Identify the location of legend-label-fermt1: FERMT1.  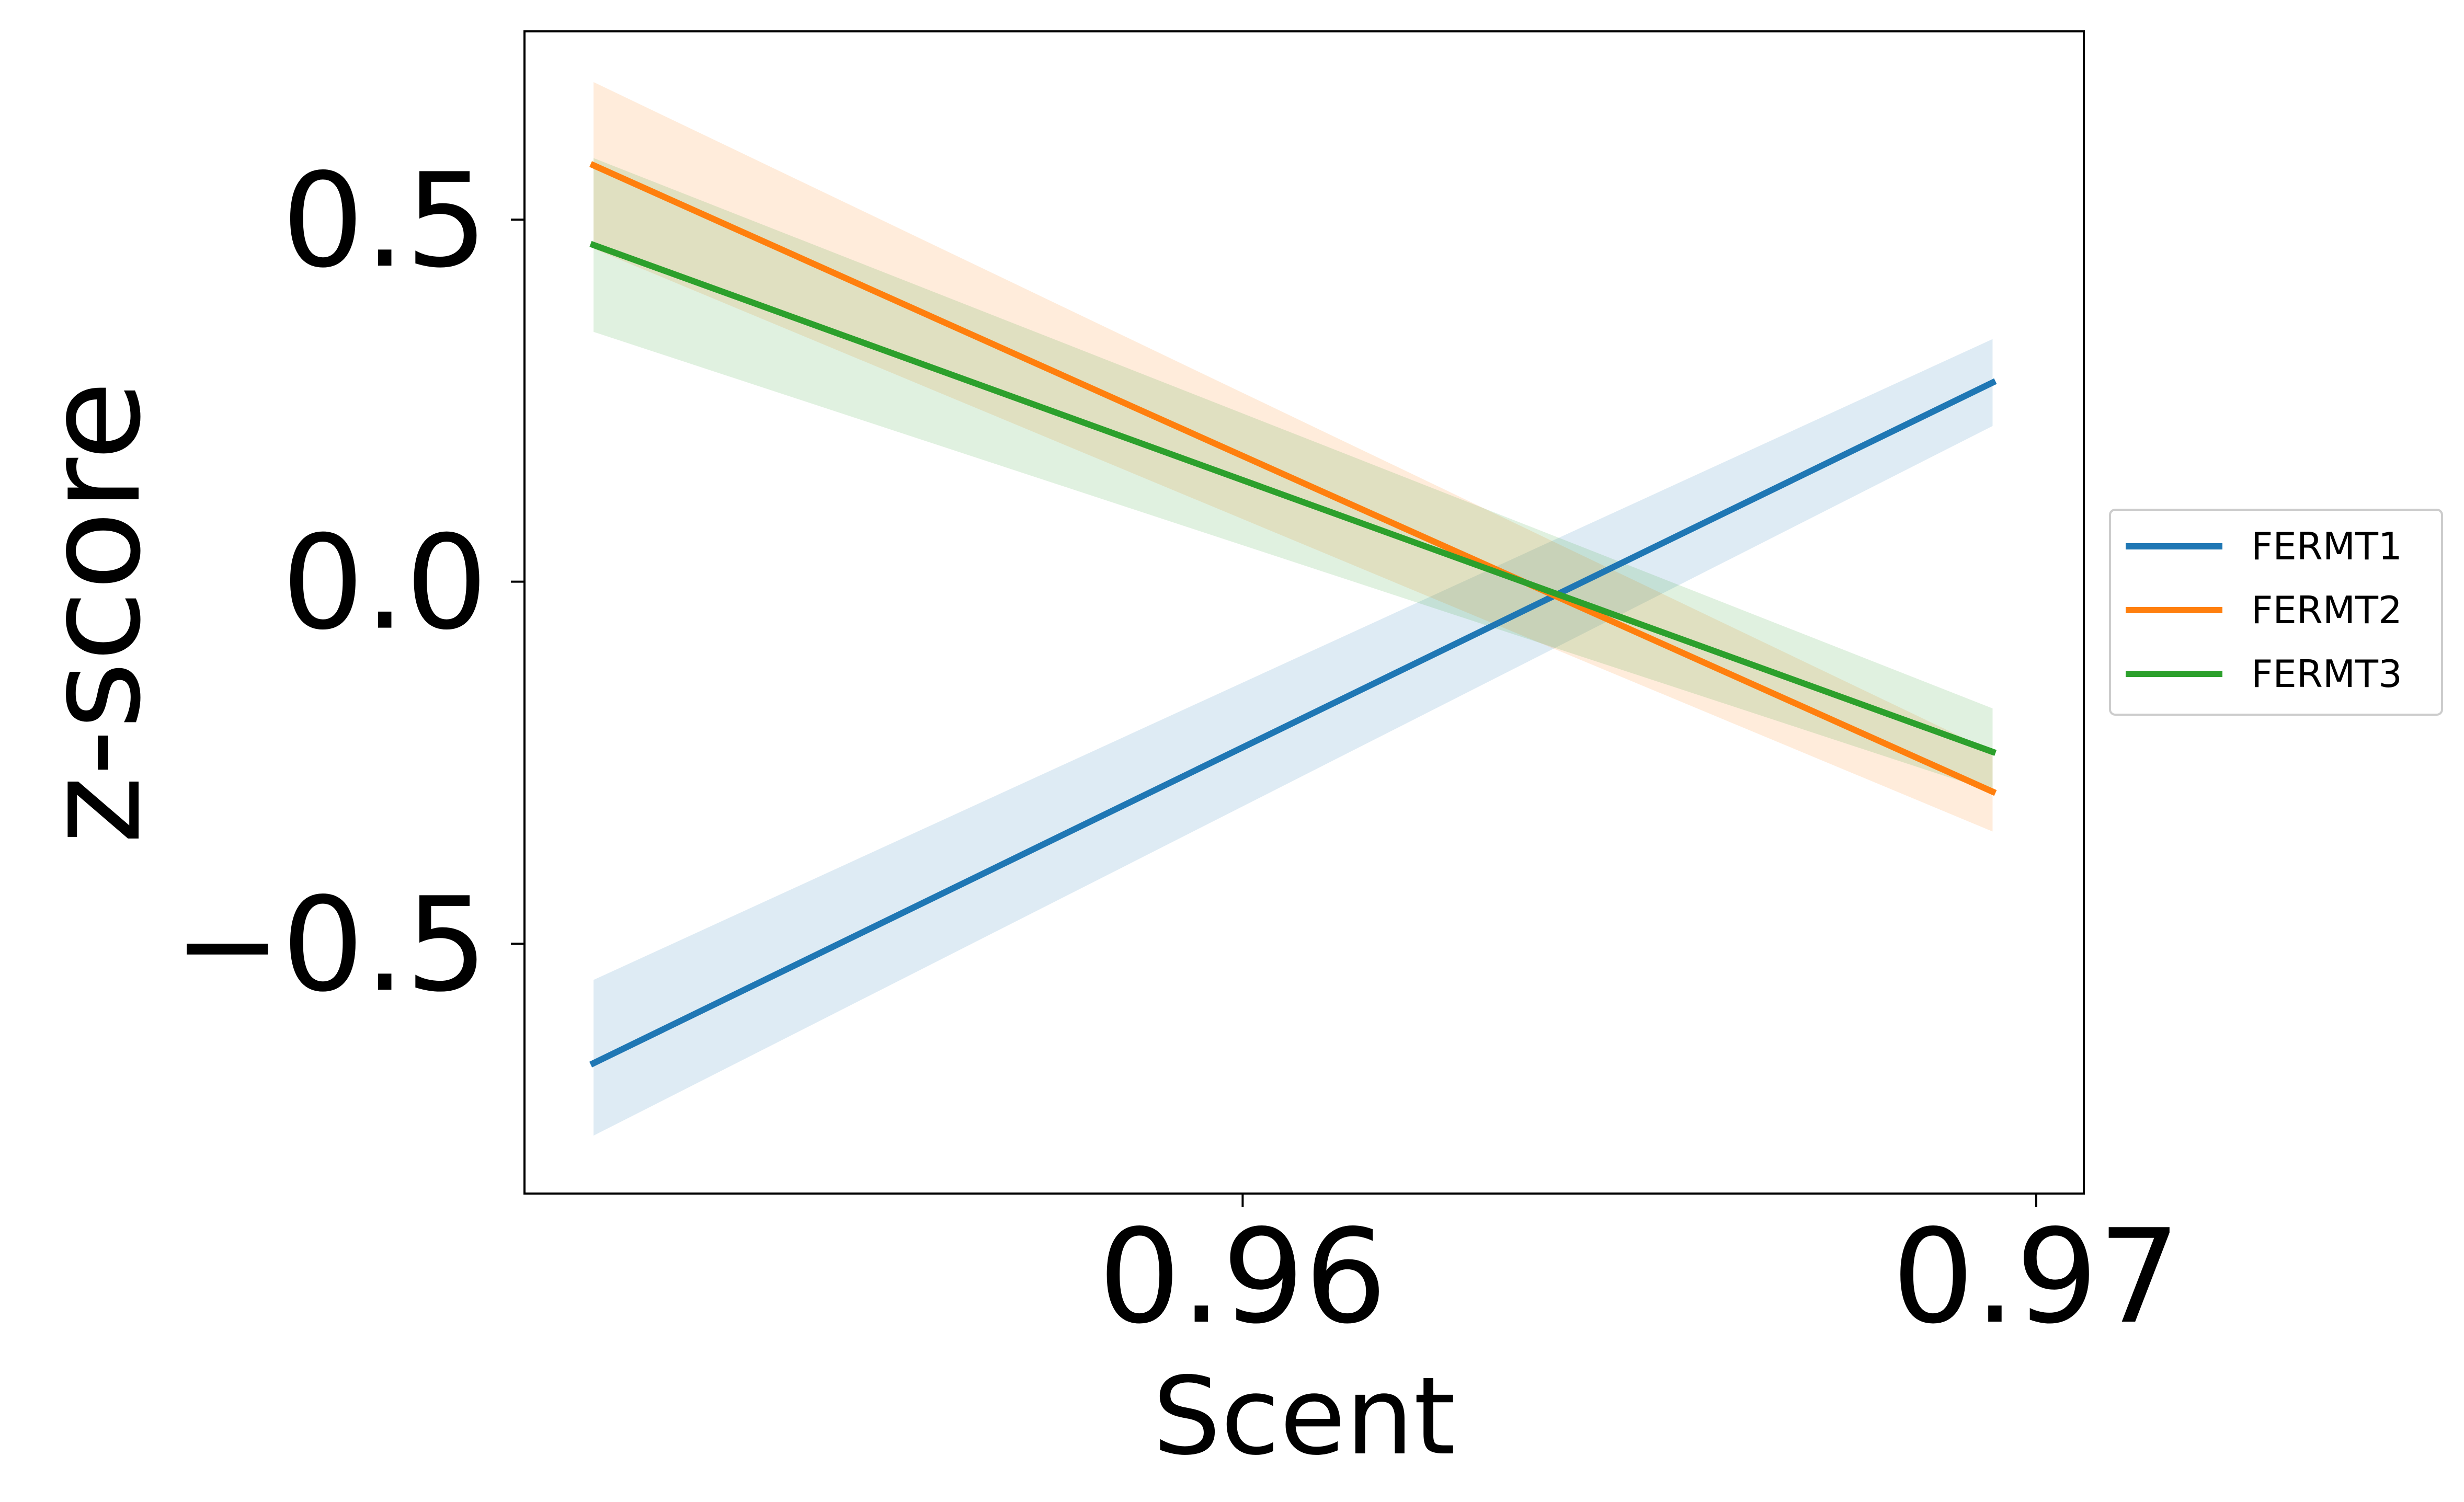
(2327, 546).